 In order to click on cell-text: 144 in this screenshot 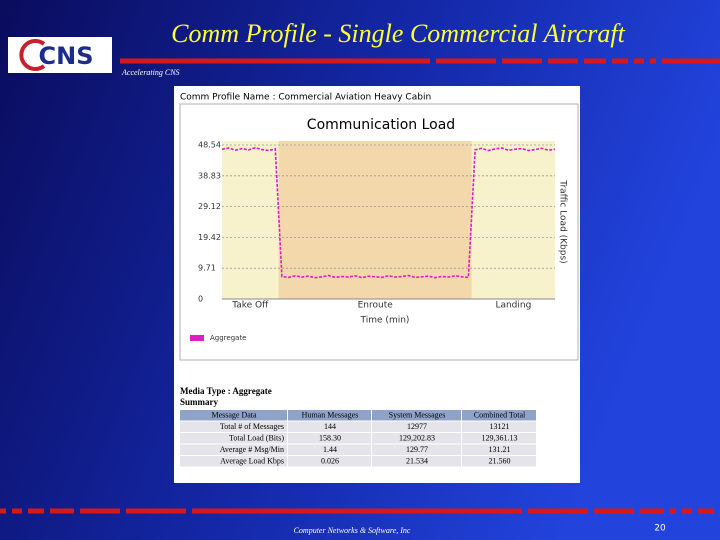, I will do `click(330, 426)`.